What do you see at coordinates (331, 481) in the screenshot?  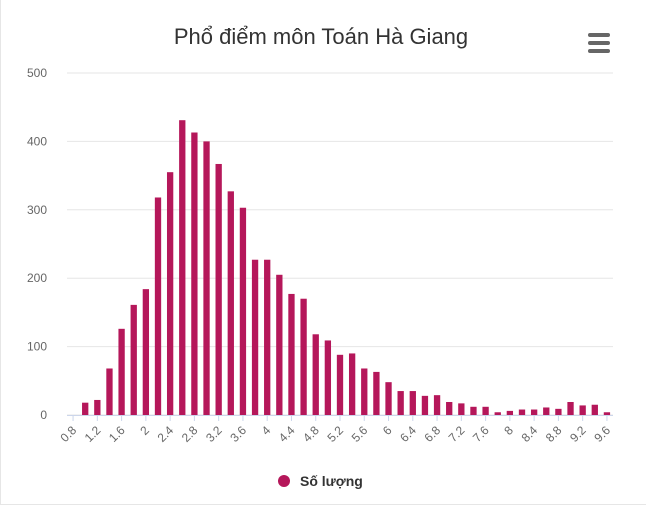 I see `legend-label: Số lượng` at bounding box center [331, 481].